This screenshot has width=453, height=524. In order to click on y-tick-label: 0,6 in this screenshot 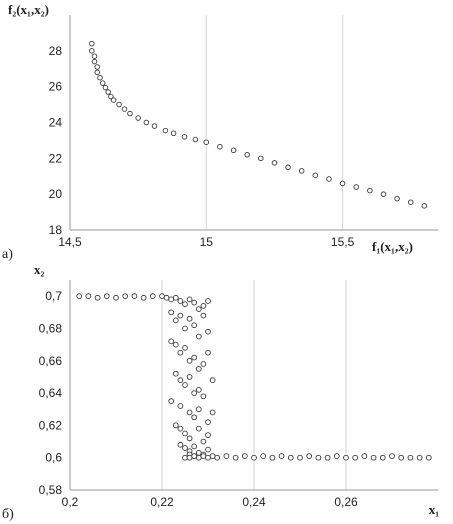, I will do `click(53, 458)`.